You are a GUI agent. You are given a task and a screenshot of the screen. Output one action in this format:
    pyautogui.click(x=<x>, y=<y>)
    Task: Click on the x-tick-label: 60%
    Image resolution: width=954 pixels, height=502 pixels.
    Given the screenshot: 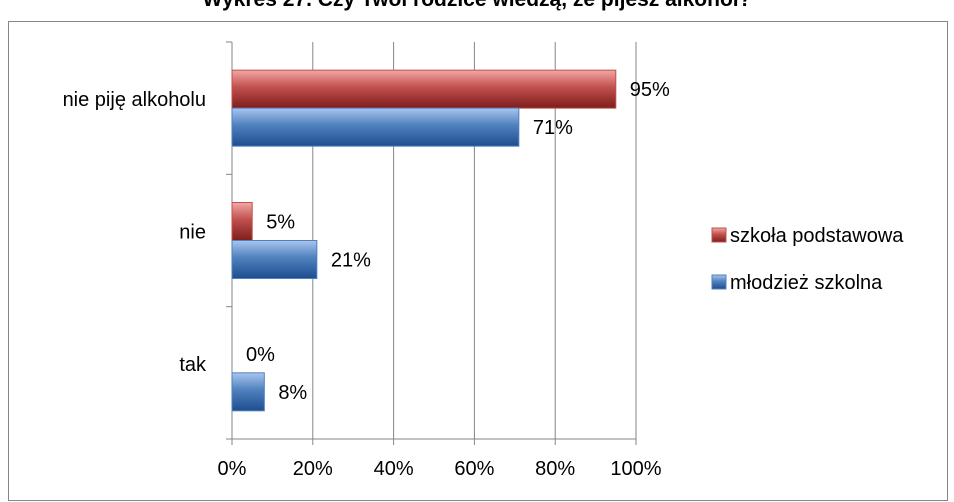 What is the action you would take?
    pyautogui.click(x=474, y=469)
    